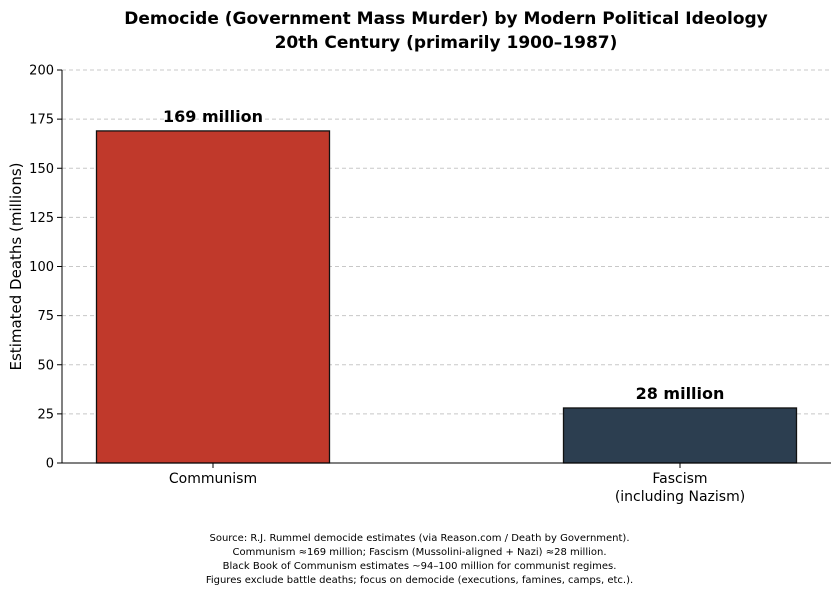 The image size is (839, 596). What do you see at coordinates (41, 71) in the screenshot?
I see `y-tick-label: 200` at bounding box center [41, 71].